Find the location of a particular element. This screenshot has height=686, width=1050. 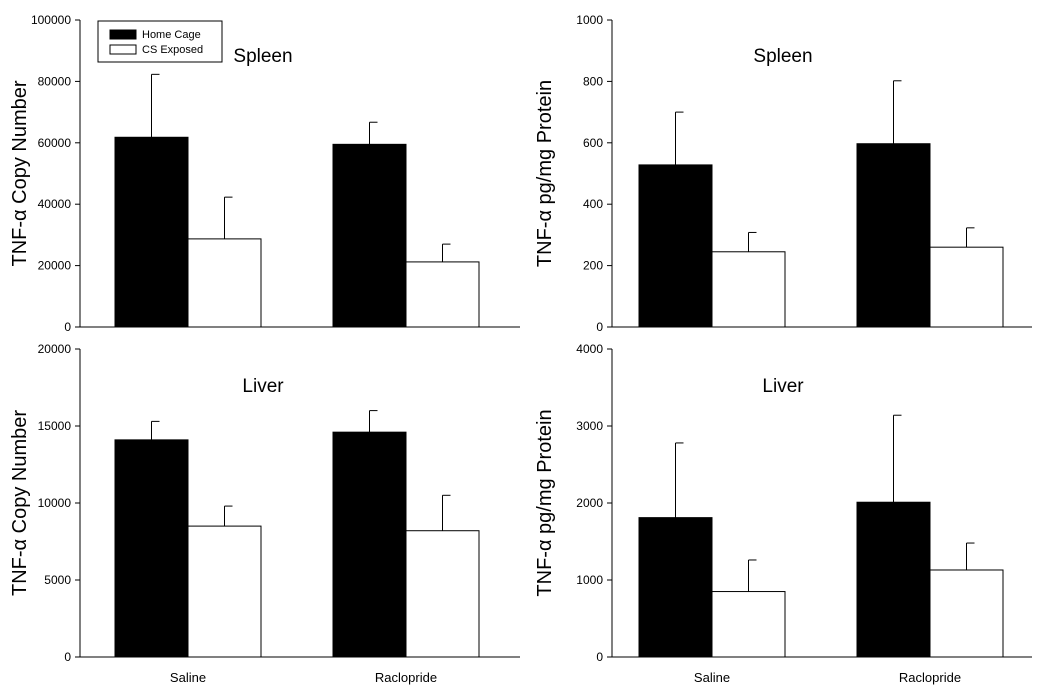

legend-swatch-cs-exposed is located at coordinates (123, 49).